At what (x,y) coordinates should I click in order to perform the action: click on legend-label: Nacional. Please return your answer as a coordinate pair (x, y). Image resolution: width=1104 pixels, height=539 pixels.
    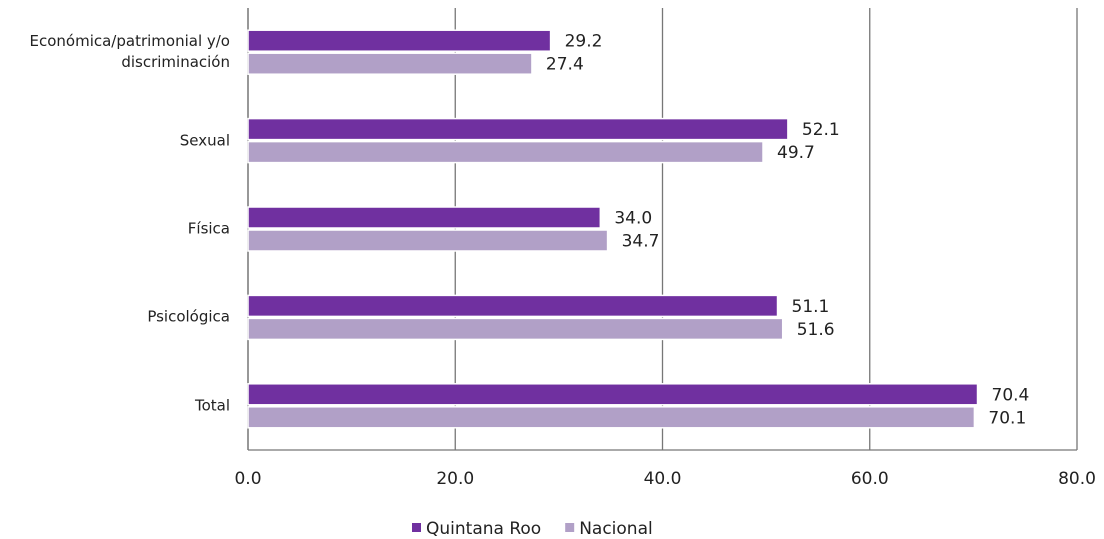
    Looking at the image, I should click on (616, 529).